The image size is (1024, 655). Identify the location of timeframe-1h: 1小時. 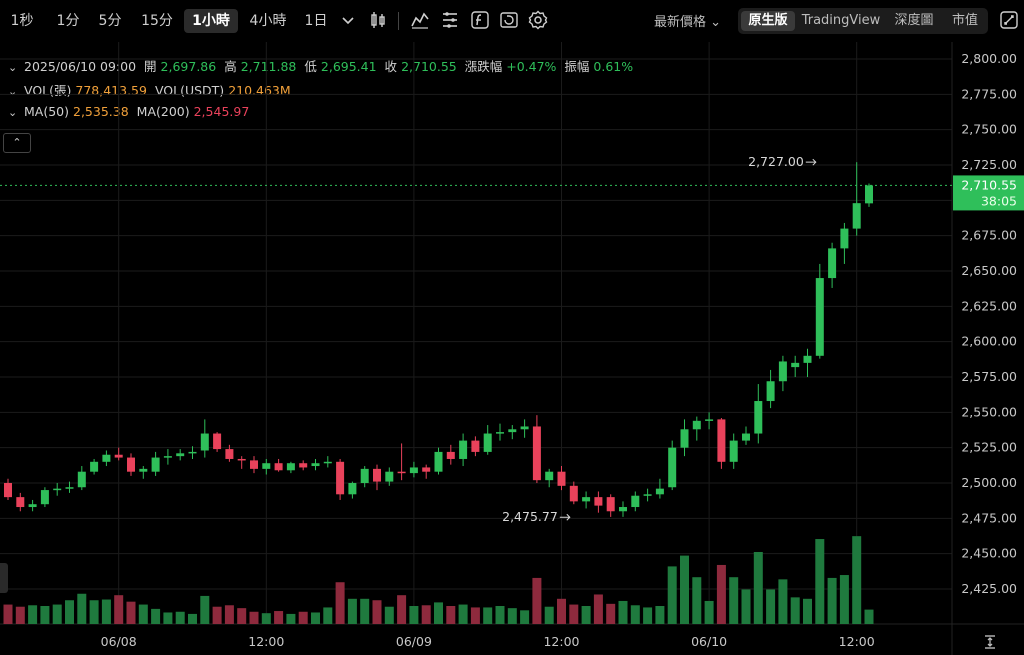
(211, 21).